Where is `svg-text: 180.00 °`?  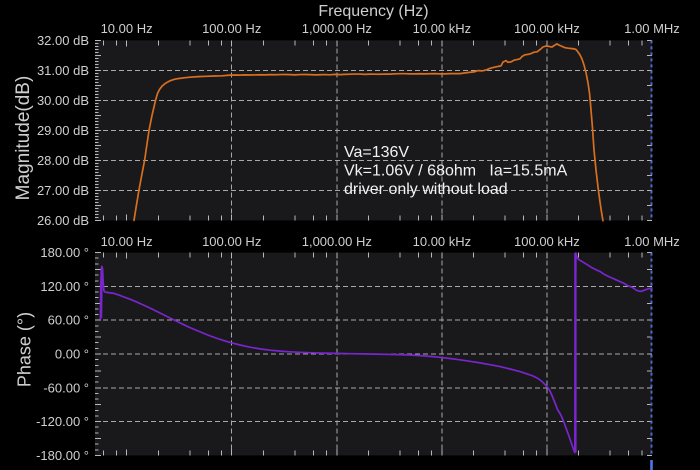
svg-text: 180.00 ° is located at coordinates (64, 252).